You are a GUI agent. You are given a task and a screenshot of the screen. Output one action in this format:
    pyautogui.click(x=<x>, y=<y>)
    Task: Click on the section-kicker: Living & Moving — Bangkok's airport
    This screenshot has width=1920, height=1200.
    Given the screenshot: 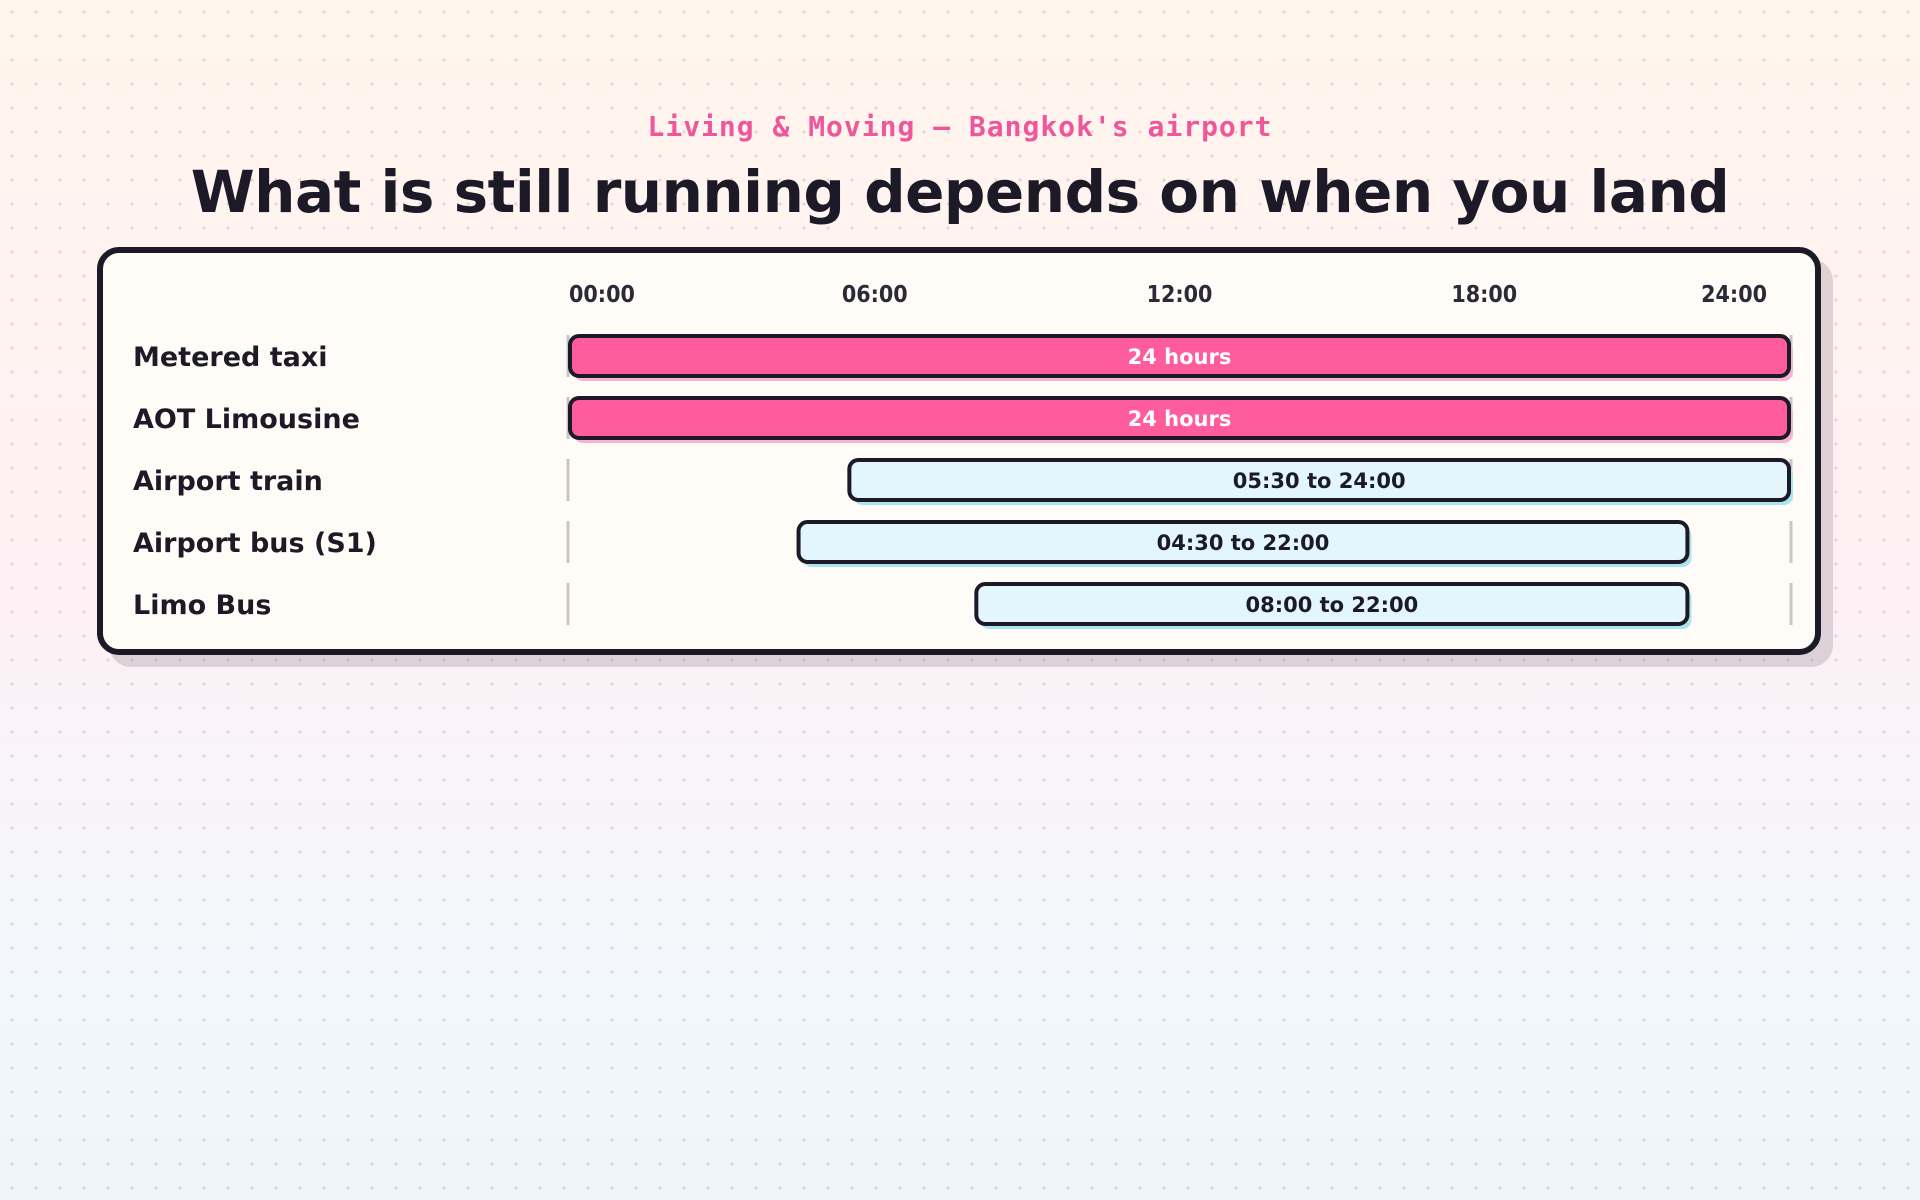 What is the action you would take?
    pyautogui.click(x=960, y=126)
    